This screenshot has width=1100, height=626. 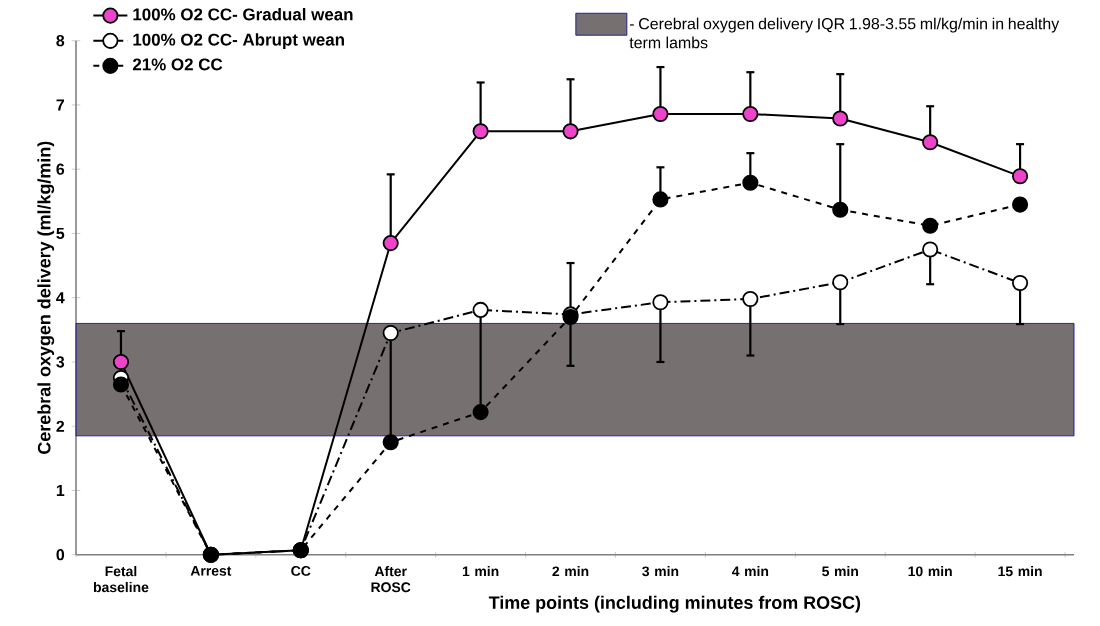 What do you see at coordinates (177, 64) in the screenshot?
I see `legend-label: 21% O2 CC` at bounding box center [177, 64].